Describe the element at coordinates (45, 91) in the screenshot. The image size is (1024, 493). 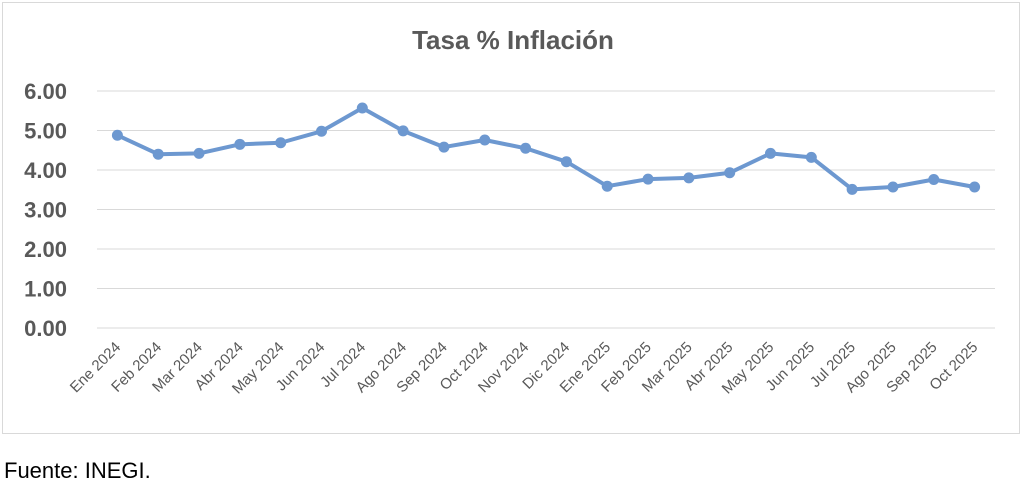
I see `y-tick-label: 6.00` at that location.